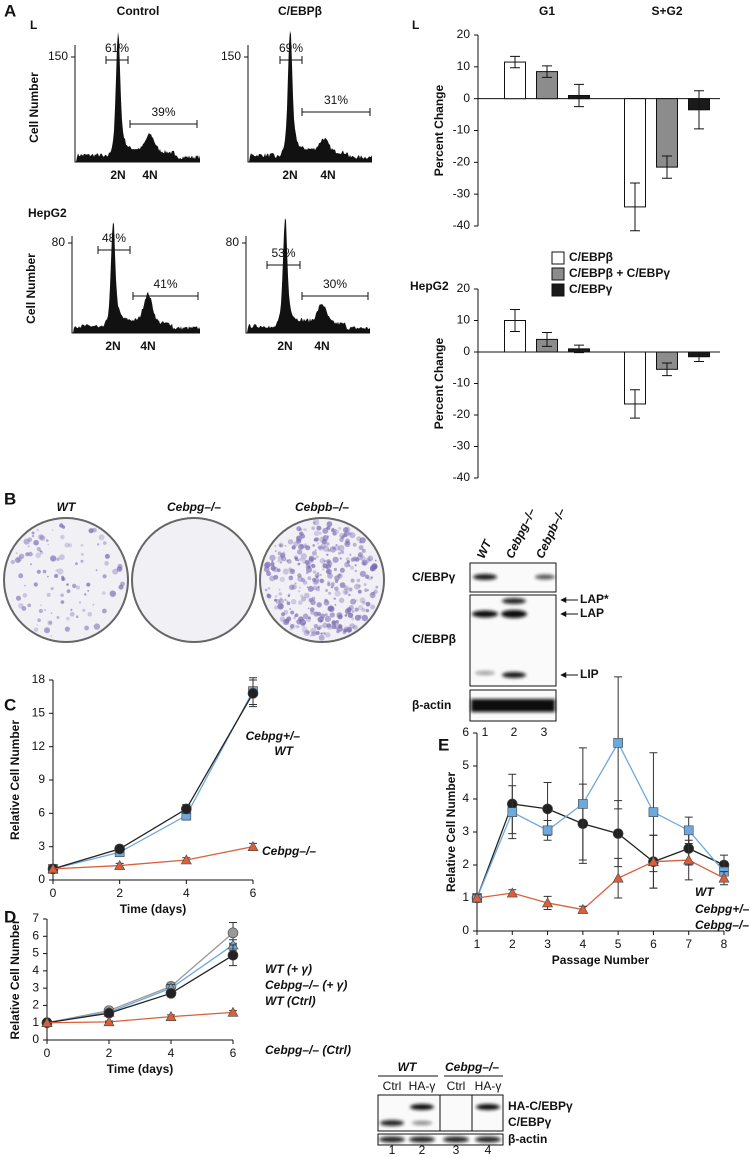 Image resolution: width=750 pixels, height=1157 pixels. Describe the element at coordinates (592, 613) in the screenshot. I see `band-label: LAP` at that location.